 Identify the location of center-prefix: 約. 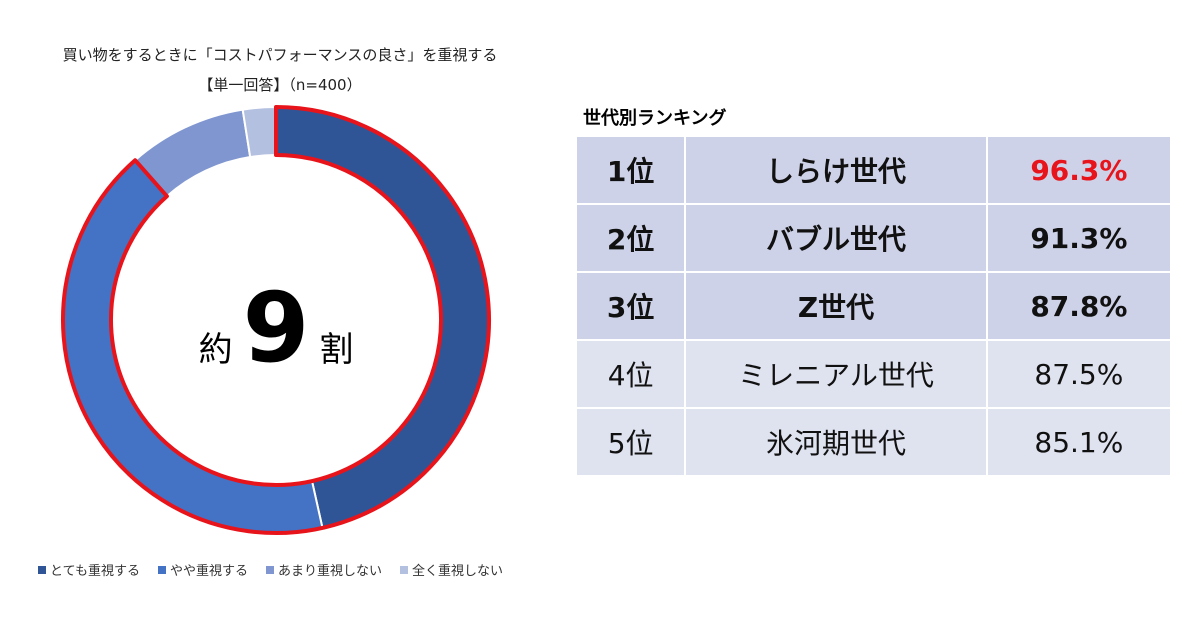
(215, 350).